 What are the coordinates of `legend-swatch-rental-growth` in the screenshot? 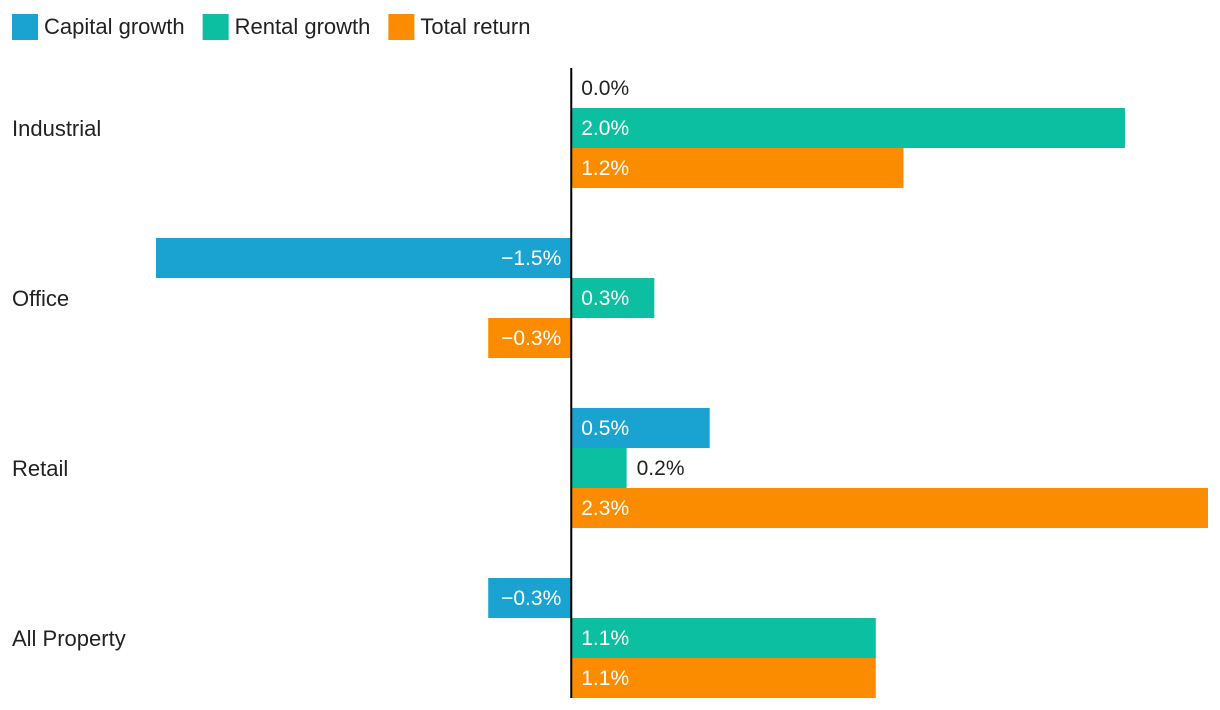 It's located at (215, 27).